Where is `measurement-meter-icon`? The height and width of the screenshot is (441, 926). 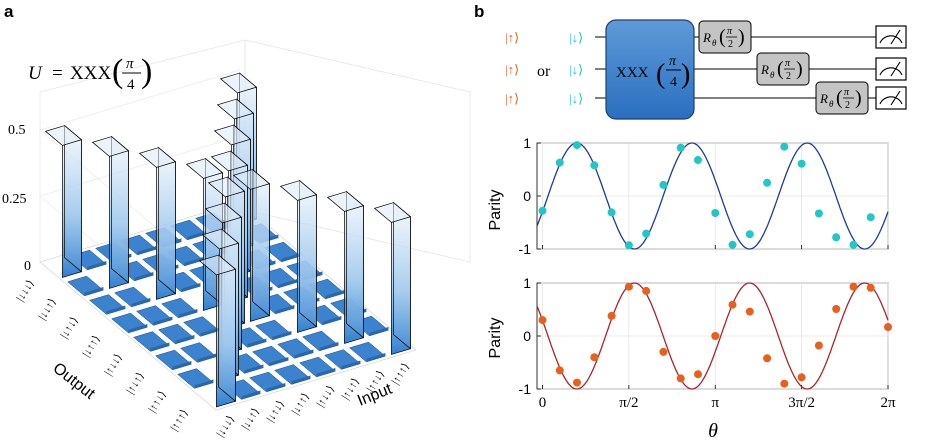 measurement-meter-icon is located at coordinates (891, 69).